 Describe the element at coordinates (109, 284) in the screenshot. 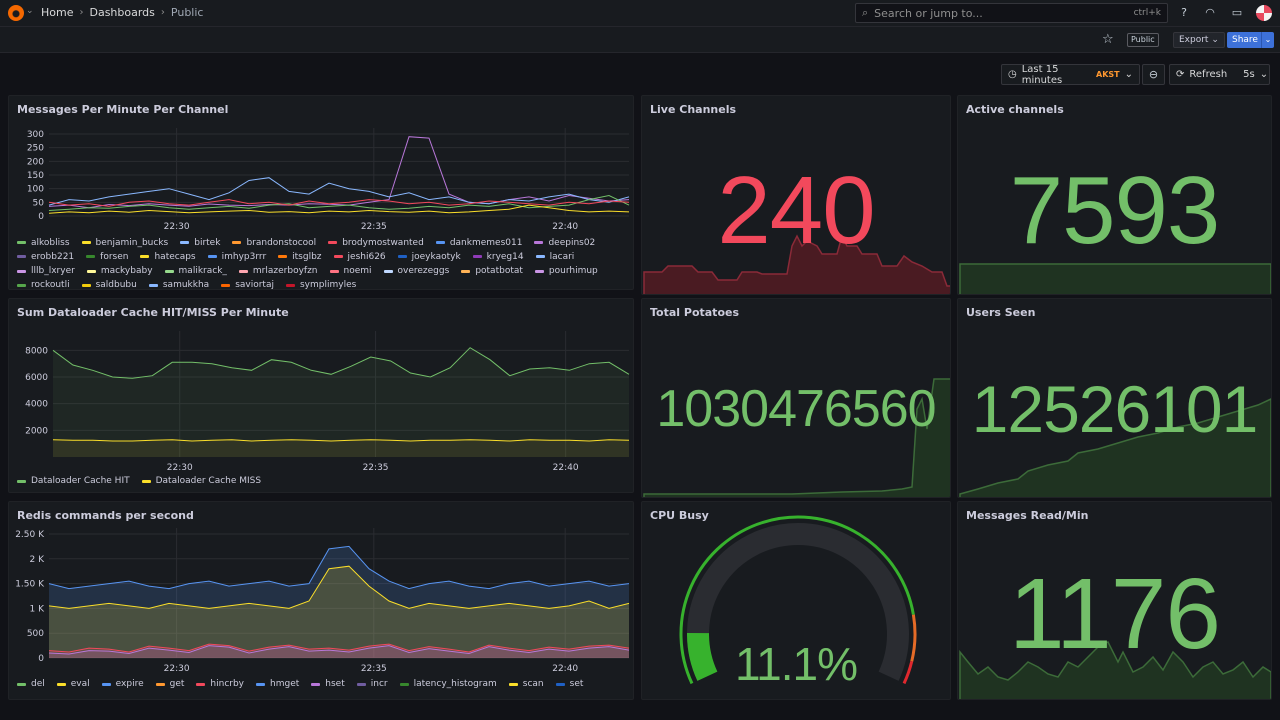

I see `legend-item: saldbubu` at that location.